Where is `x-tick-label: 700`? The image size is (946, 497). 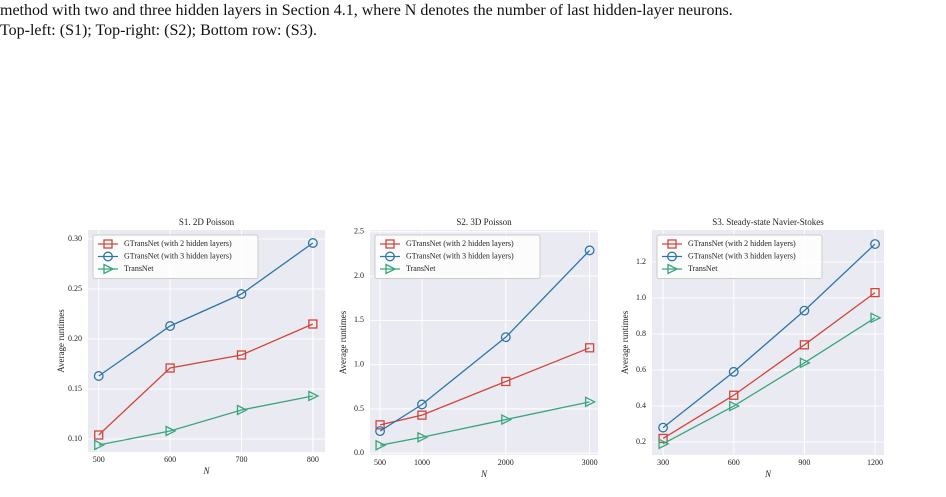
x-tick-label: 700 is located at coordinates (241, 459).